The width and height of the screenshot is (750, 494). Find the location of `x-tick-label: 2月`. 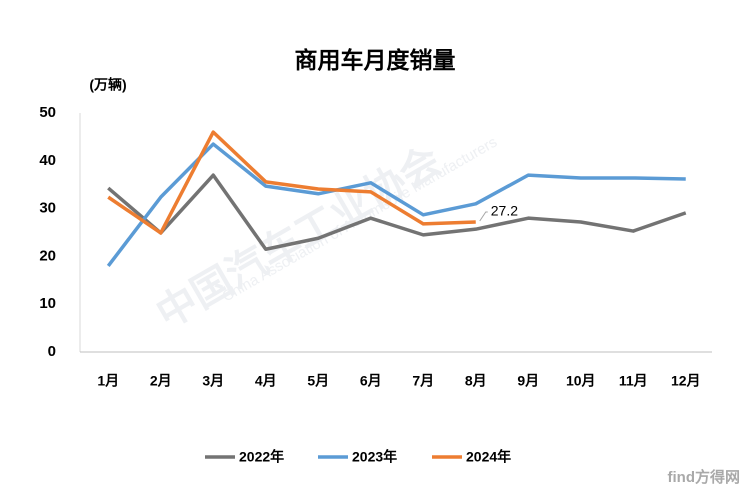

x-tick-label: 2月 is located at coordinates (161, 381).